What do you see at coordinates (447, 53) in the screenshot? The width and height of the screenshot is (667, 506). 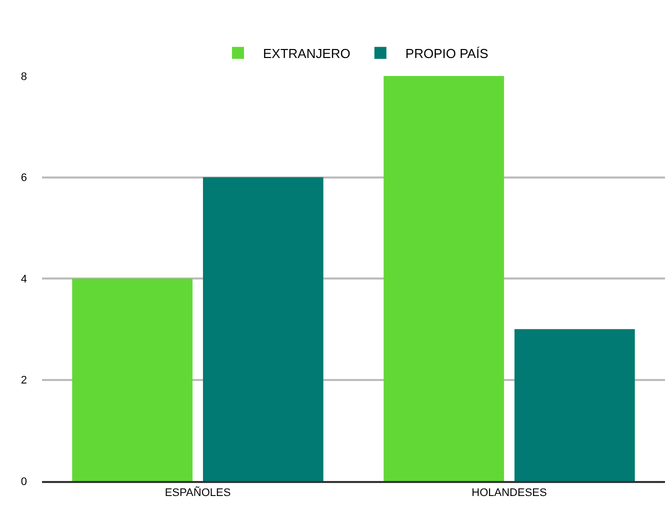 I see `legend-label: PROPIO PAÍS` at bounding box center [447, 53].